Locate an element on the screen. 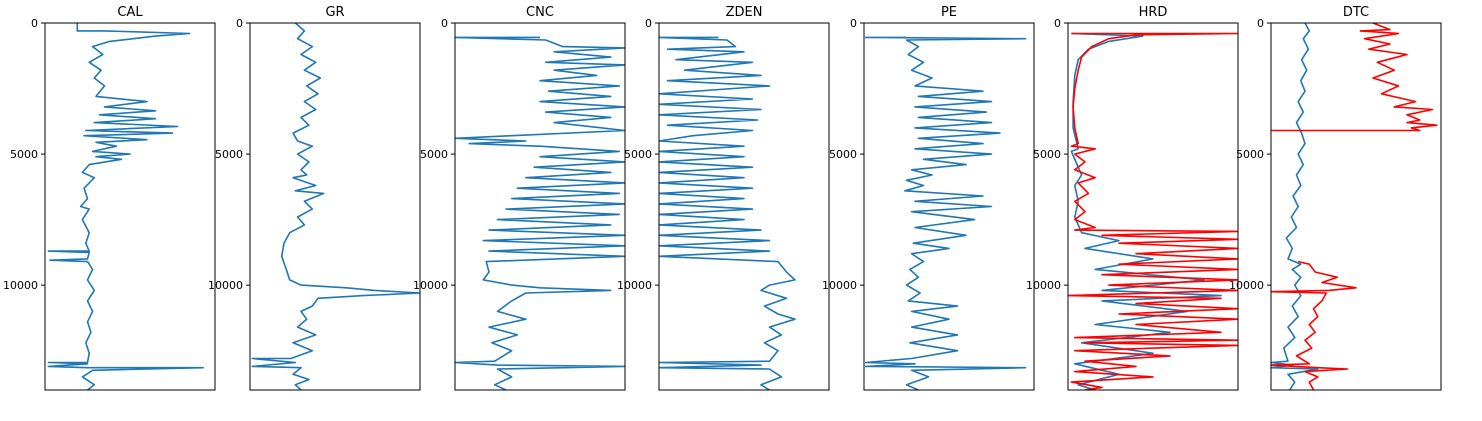  axes-frame-cnc is located at coordinates (540, 206).